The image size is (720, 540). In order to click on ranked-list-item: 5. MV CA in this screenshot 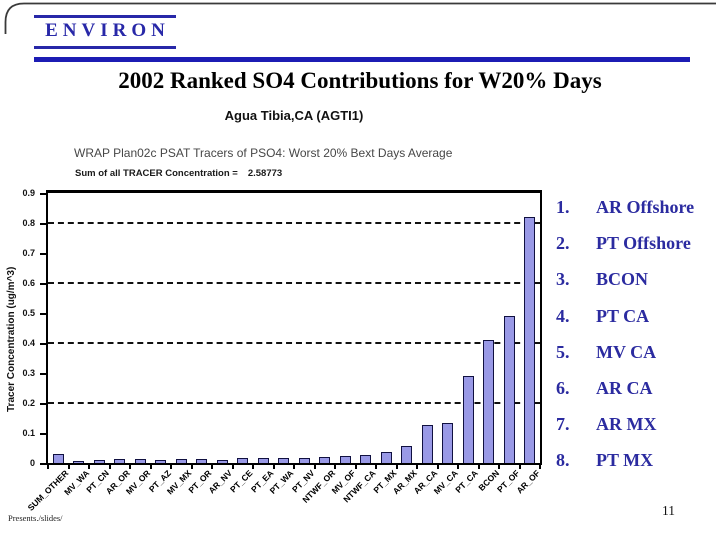, I will do `click(638, 360)`.